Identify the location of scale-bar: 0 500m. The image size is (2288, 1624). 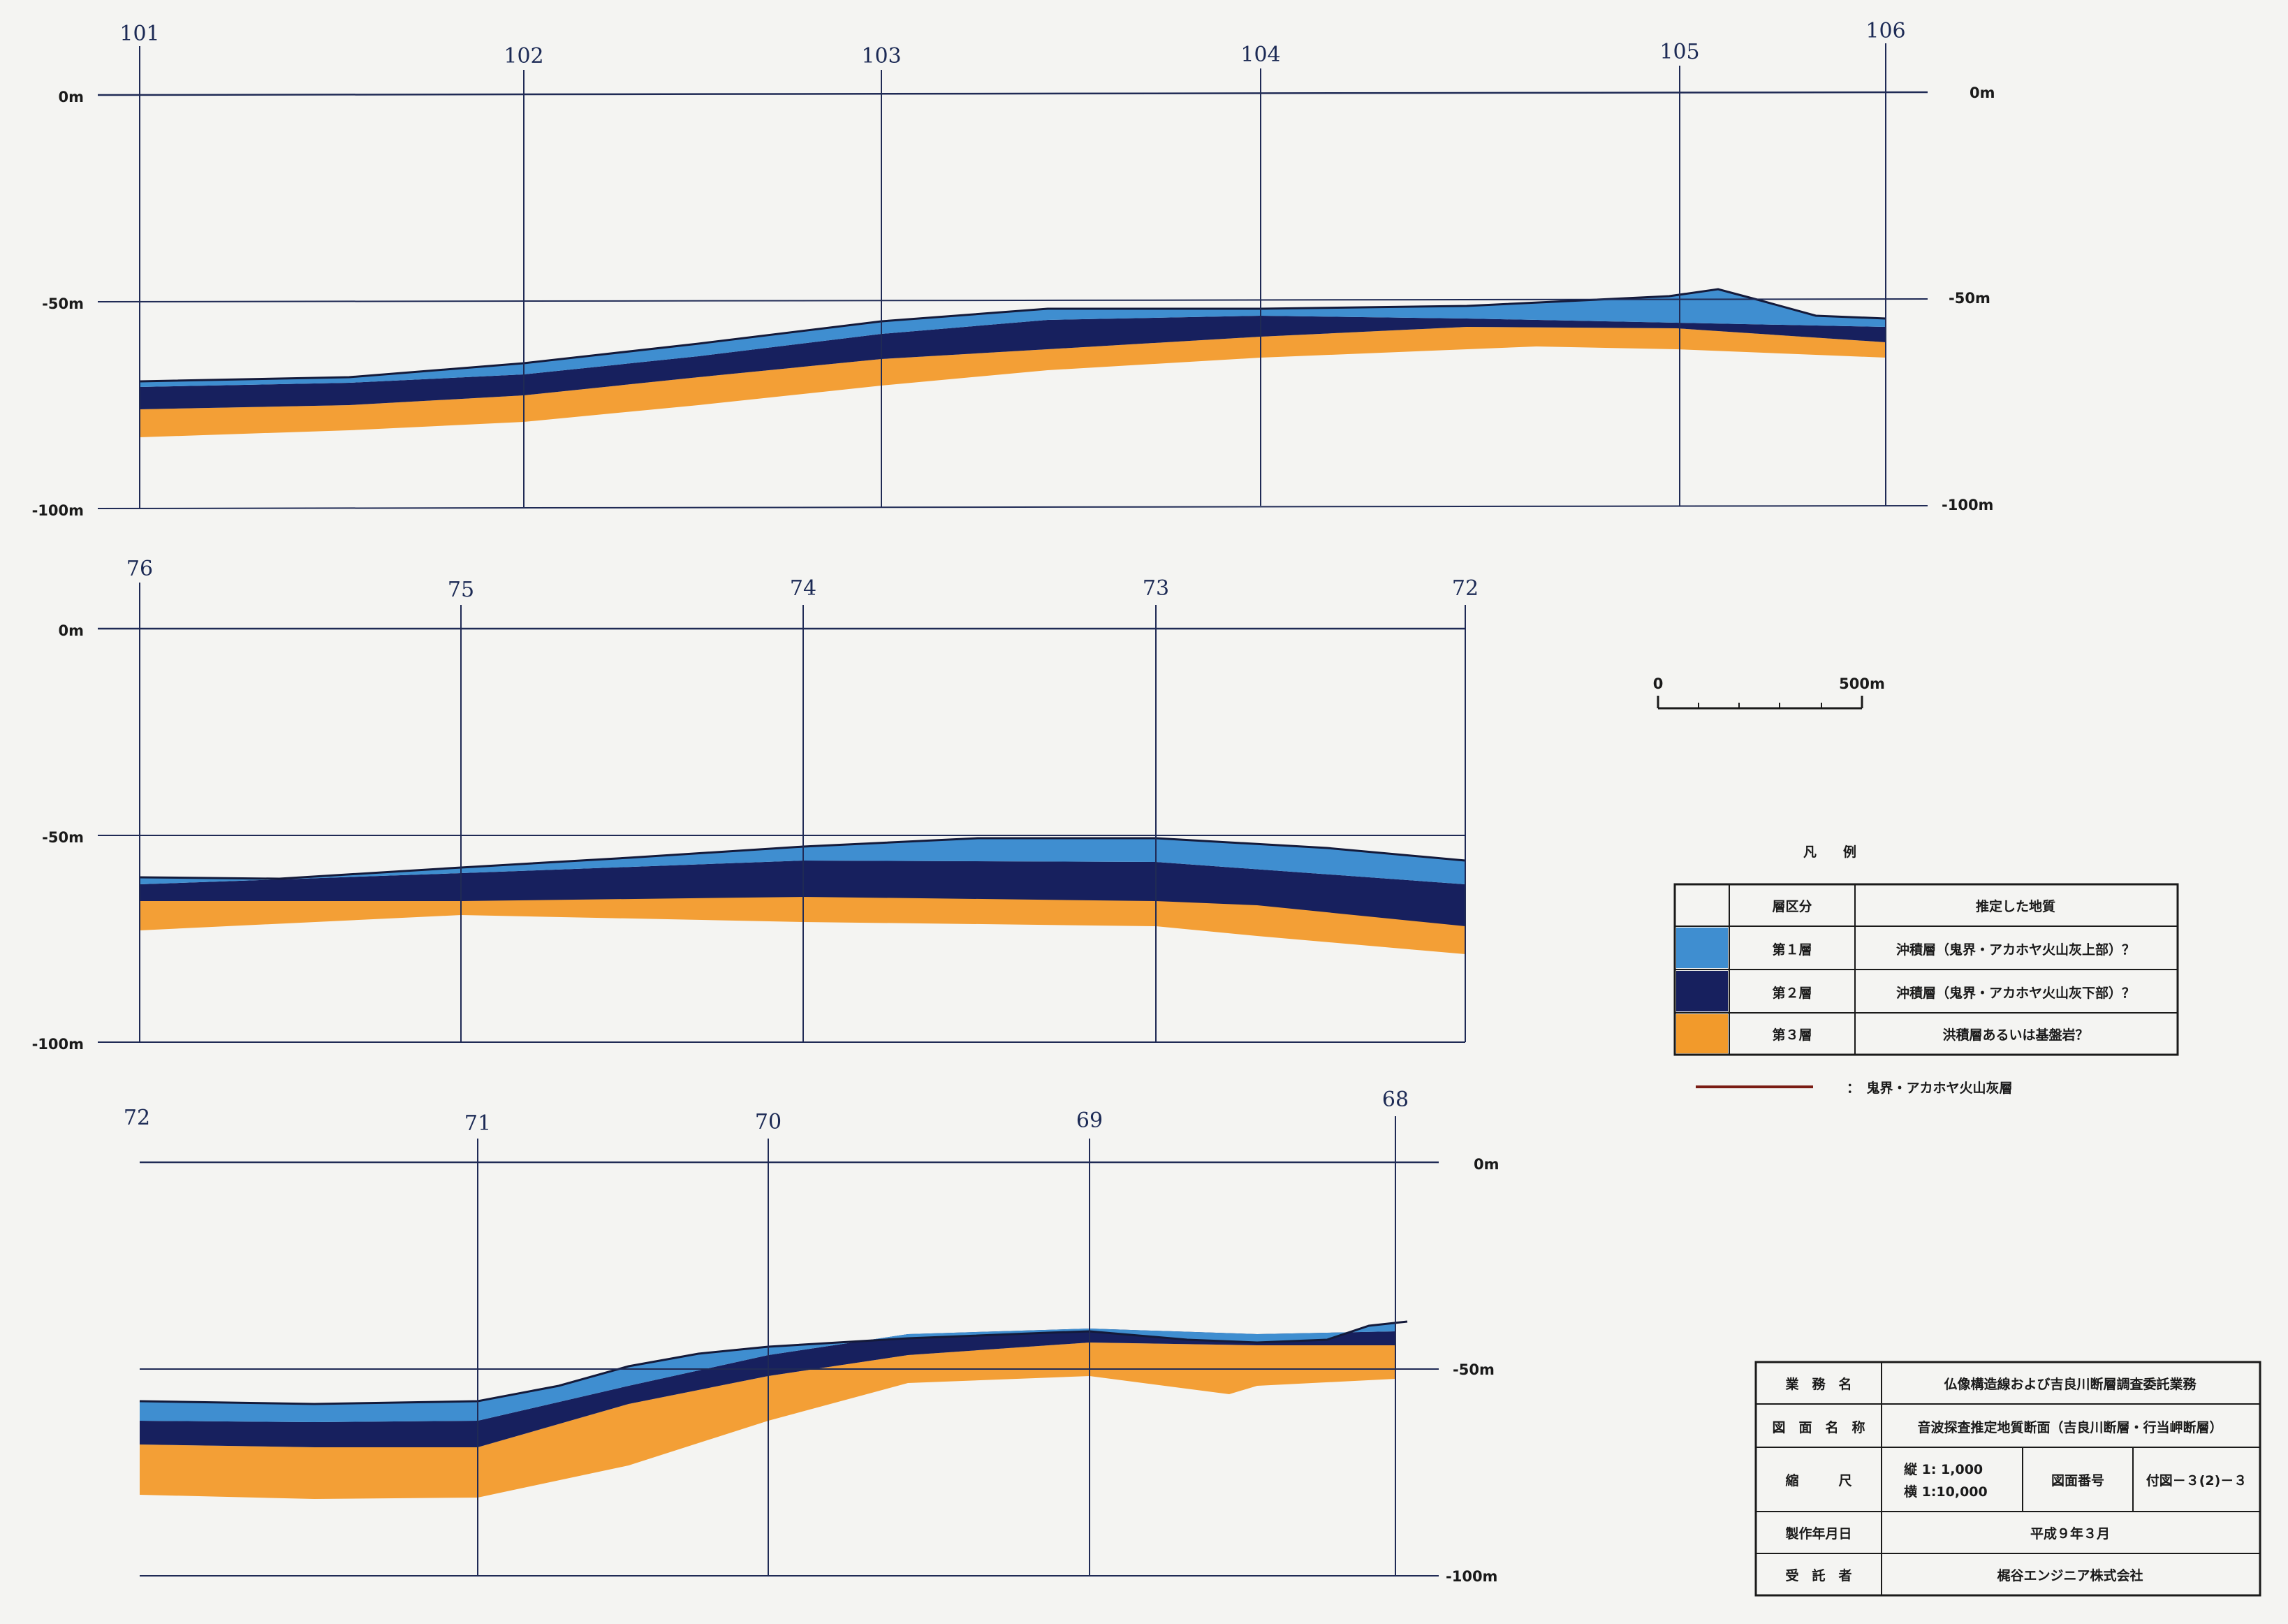
(1769, 692).